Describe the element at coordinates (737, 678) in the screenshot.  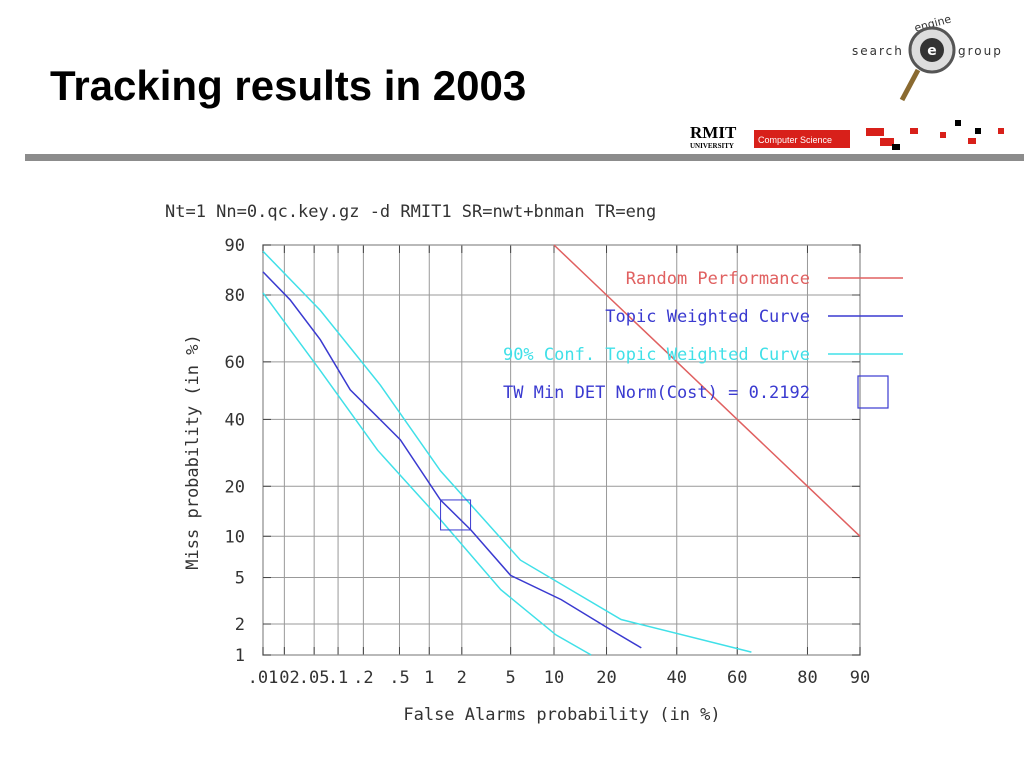
I see `x-tick-label: 60` at that location.